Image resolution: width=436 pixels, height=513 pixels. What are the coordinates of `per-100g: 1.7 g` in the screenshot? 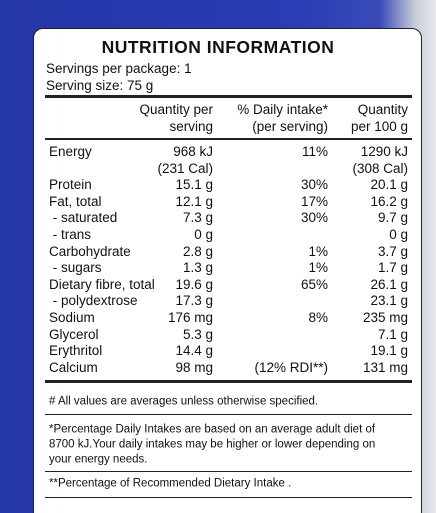 It's located at (392, 268).